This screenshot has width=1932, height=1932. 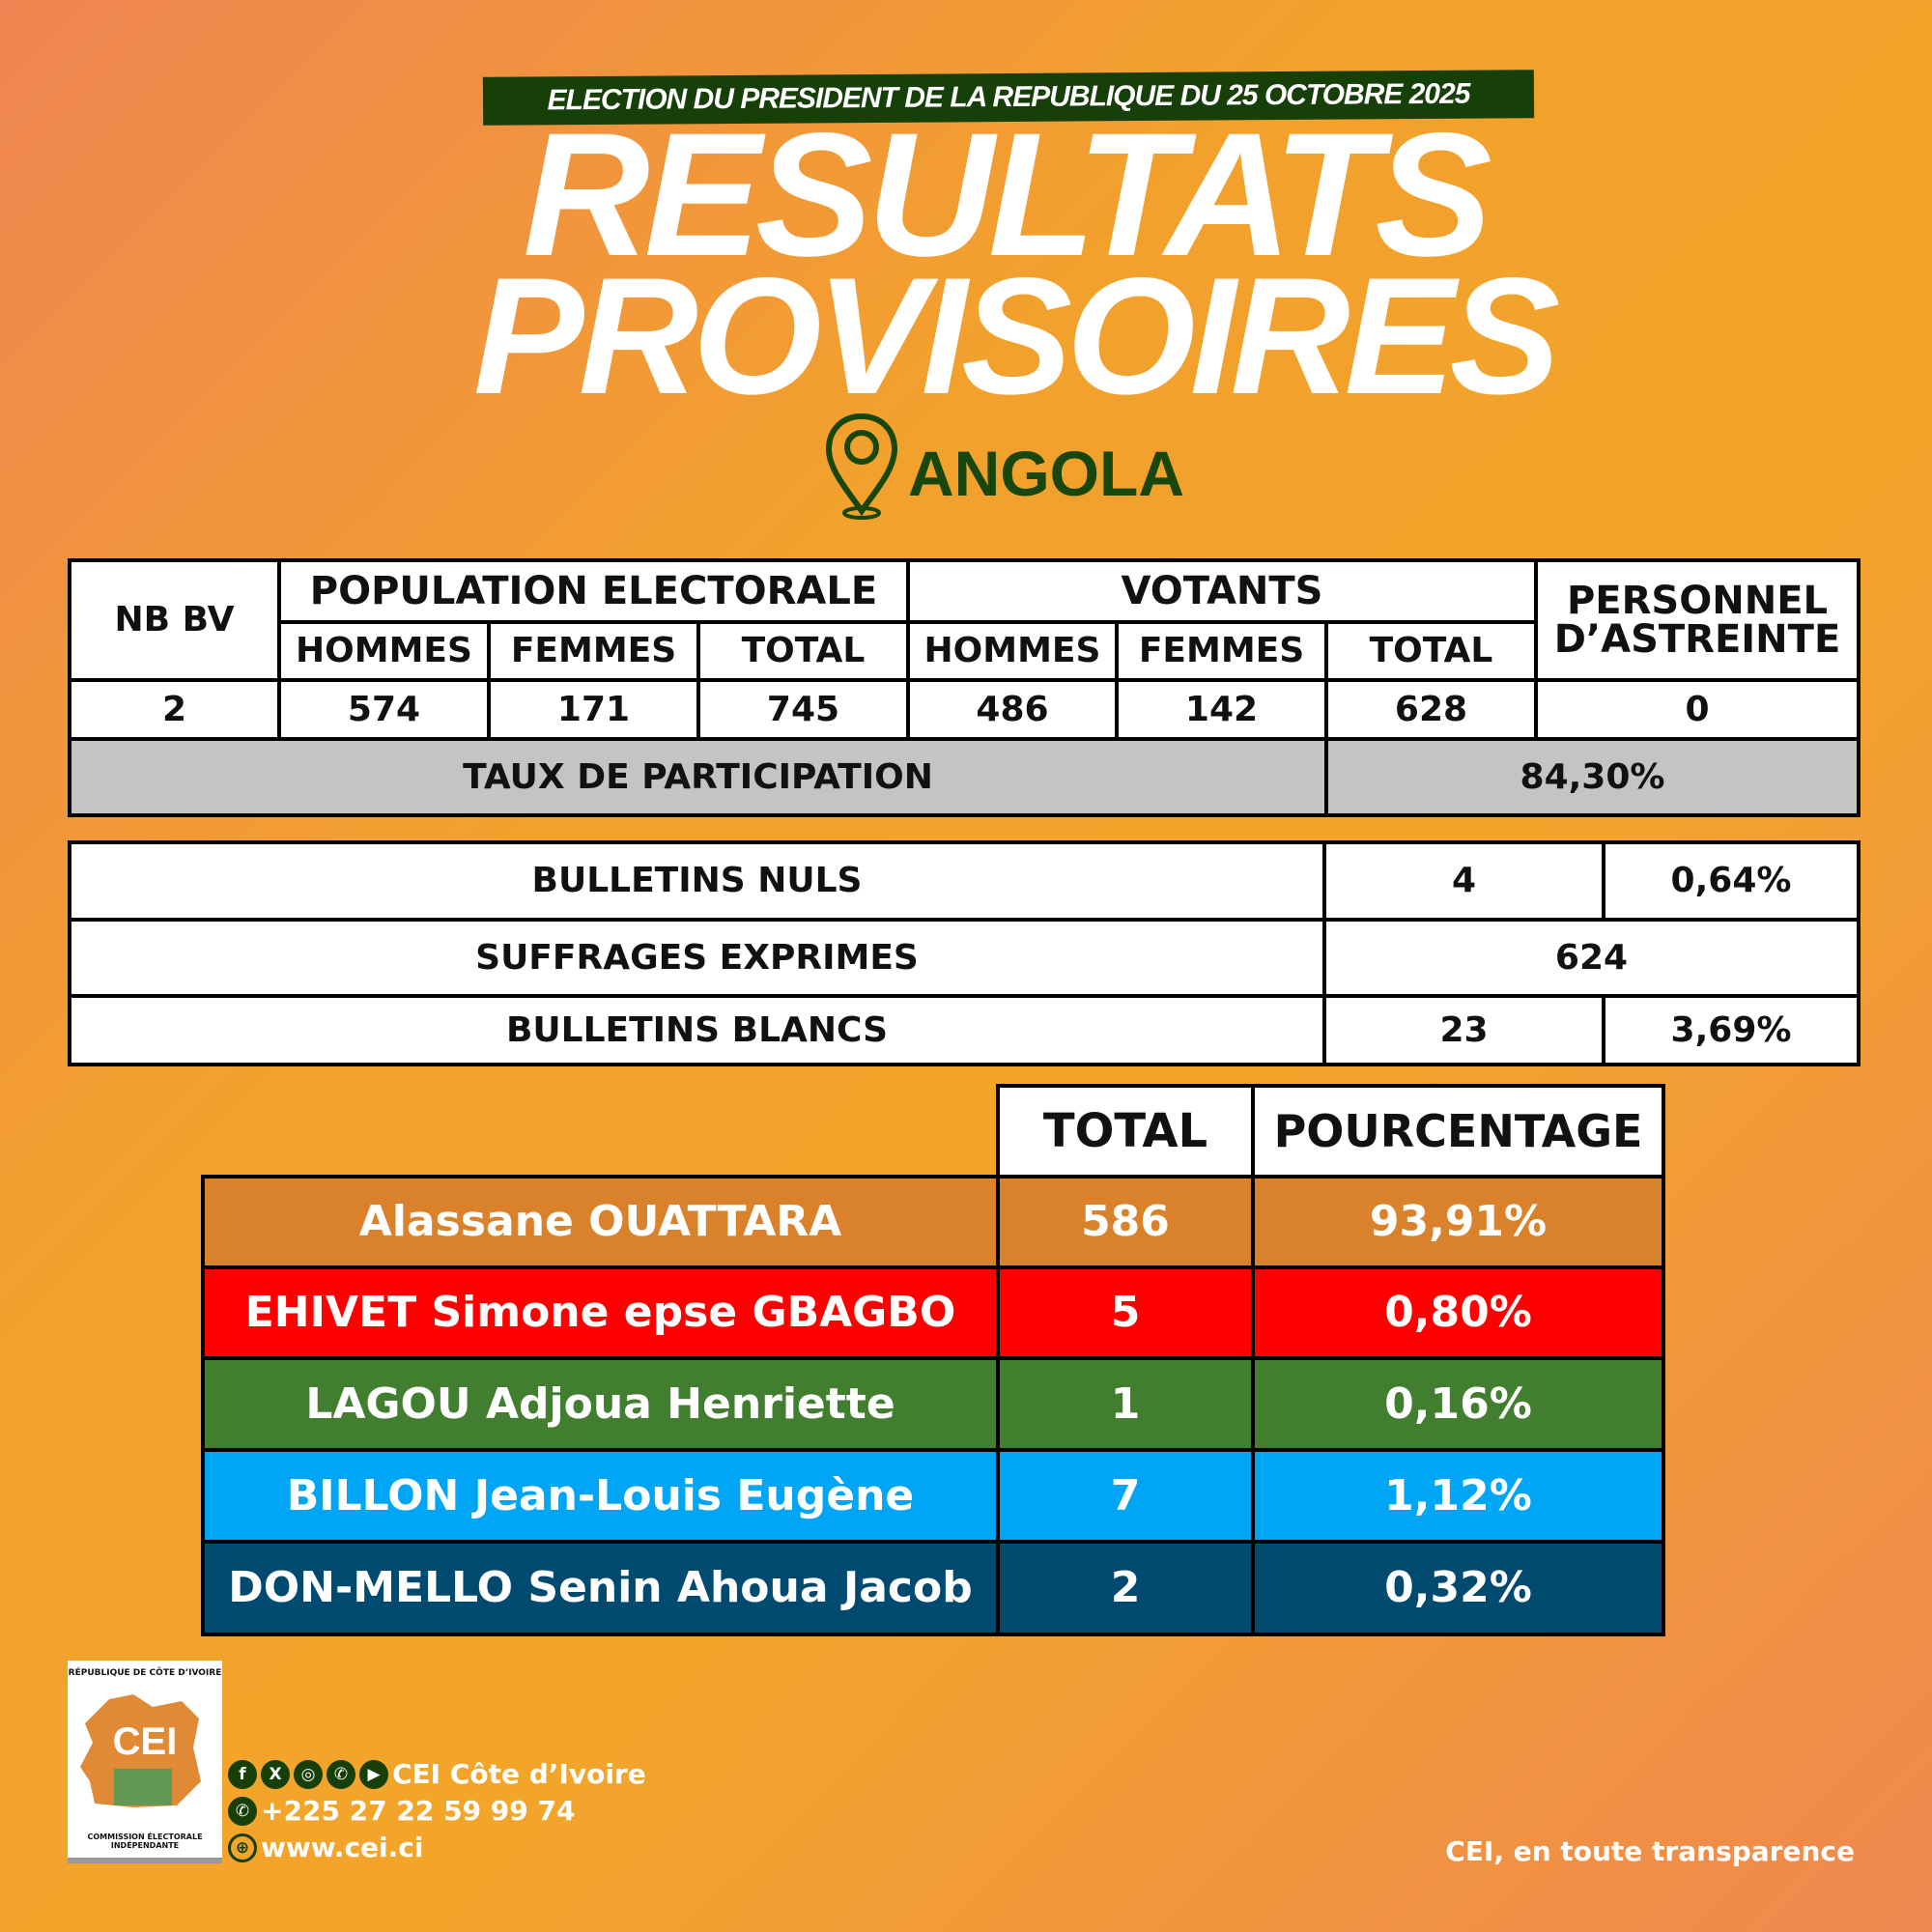 What do you see at coordinates (1731, 881) in the screenshot?
I see `nuls-pct: 0,64%` at bounding box center [1731, 881].